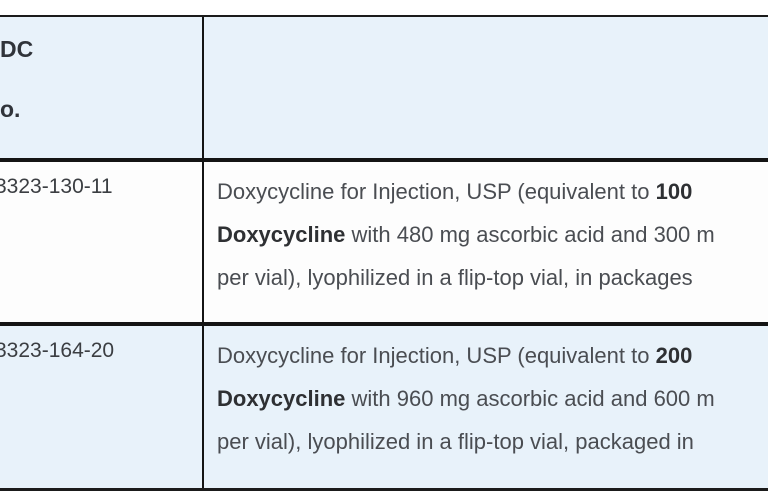 Image resolution: width=768 pixels, height=500 pixels. I want to click on ndc-cell: 3323-130-11, so click(102, 242).